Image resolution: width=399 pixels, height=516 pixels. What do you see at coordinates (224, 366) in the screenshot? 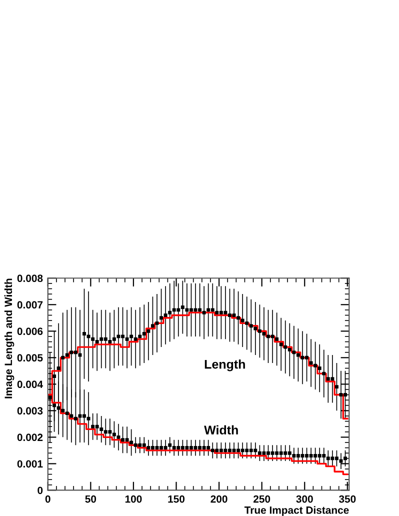
I see `text: Length` at bounding box center [224, 366].